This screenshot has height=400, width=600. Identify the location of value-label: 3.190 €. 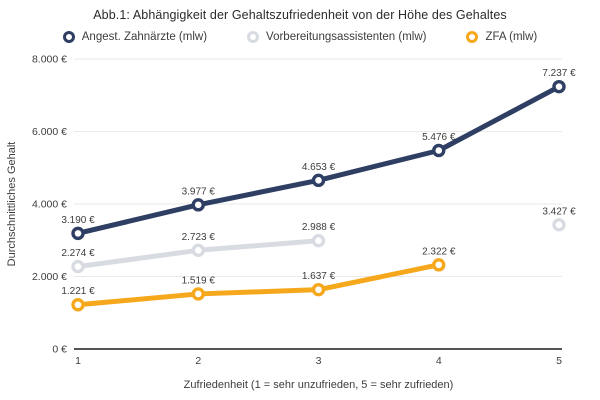
(78, 220).